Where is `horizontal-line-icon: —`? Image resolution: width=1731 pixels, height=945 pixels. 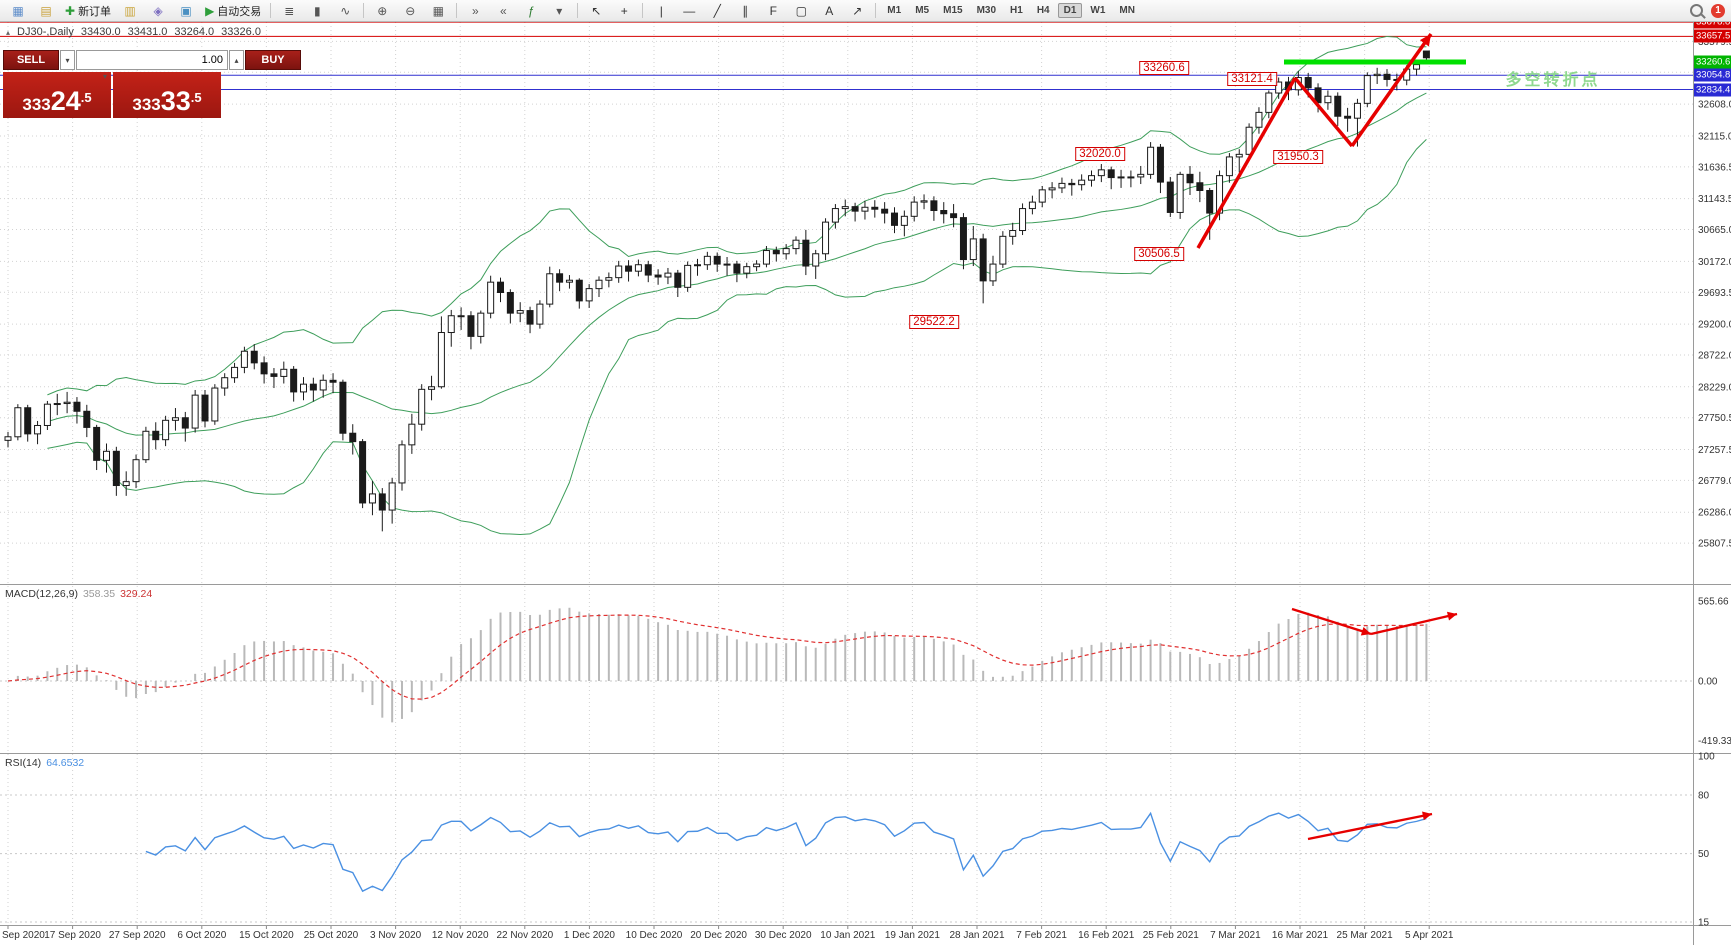 horizontal-line-icon: — is located at coordinates (689, 11).